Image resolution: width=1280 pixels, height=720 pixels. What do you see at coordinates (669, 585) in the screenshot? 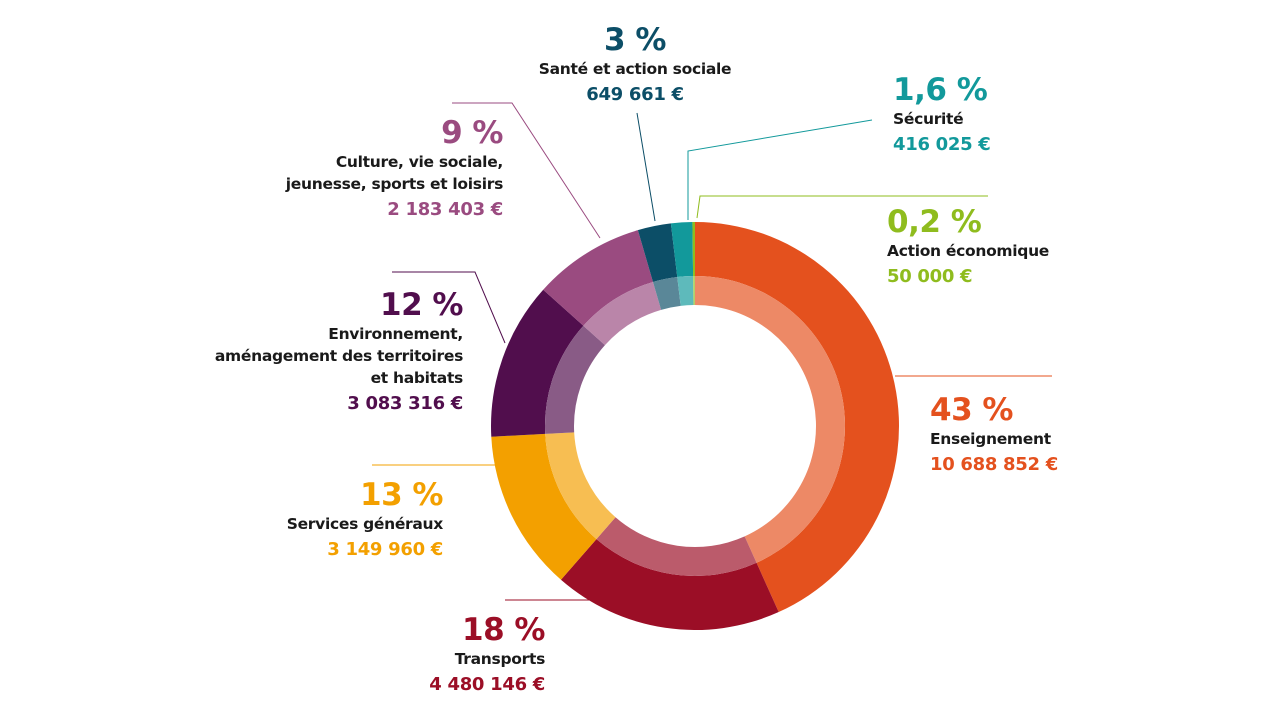
I see `slice-transports` at bounding box center [669, 585].